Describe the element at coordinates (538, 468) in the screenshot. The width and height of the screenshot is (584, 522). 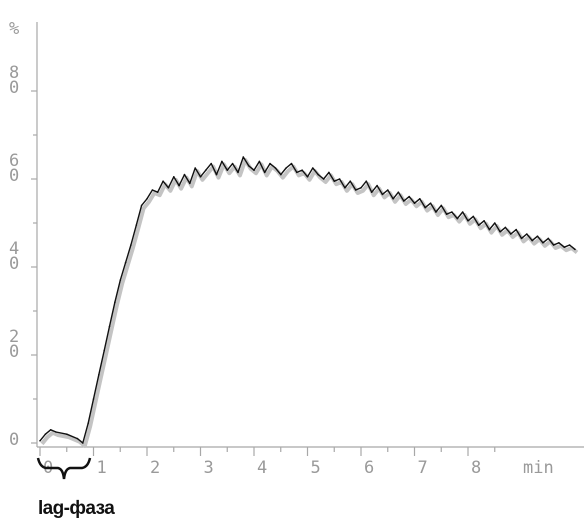
I see `x-unit-label: min` at that location.